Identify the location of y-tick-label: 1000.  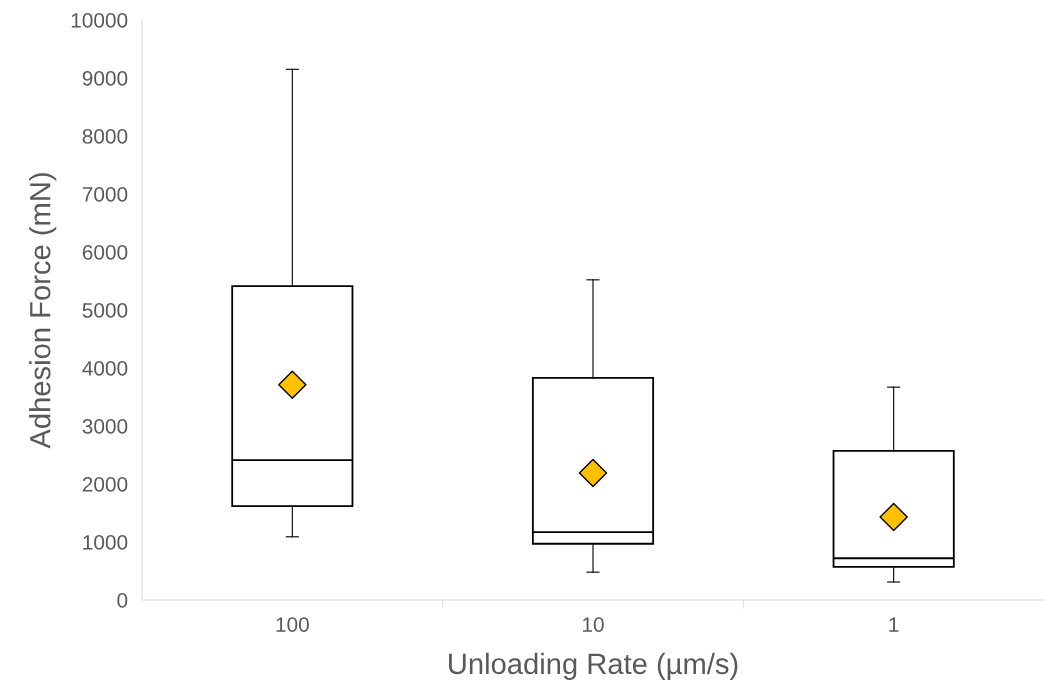
(105, 542).